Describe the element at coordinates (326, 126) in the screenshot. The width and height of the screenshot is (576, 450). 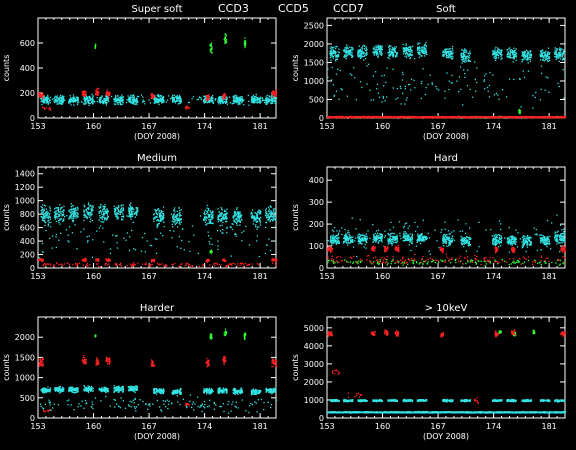
I see `x-tick-label: 153` at that location.